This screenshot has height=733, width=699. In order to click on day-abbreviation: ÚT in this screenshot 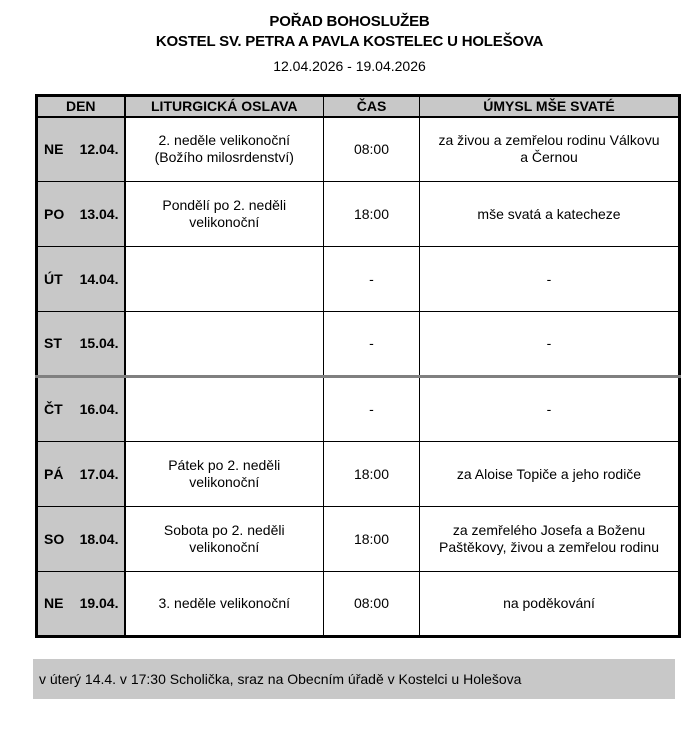, I will do `click(53, 278)`.